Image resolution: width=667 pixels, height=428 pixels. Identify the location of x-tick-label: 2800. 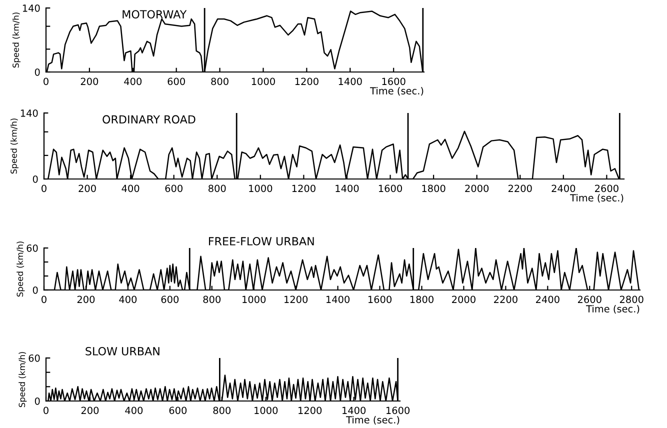
(632, 300).